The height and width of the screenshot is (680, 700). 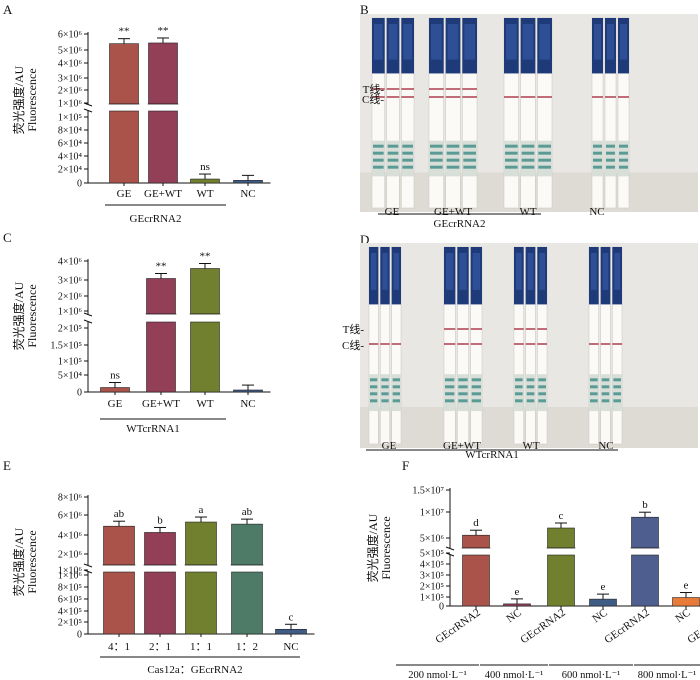 I want to click on x-tick-label: GEcrRNA2, so click(x=626, y=627).